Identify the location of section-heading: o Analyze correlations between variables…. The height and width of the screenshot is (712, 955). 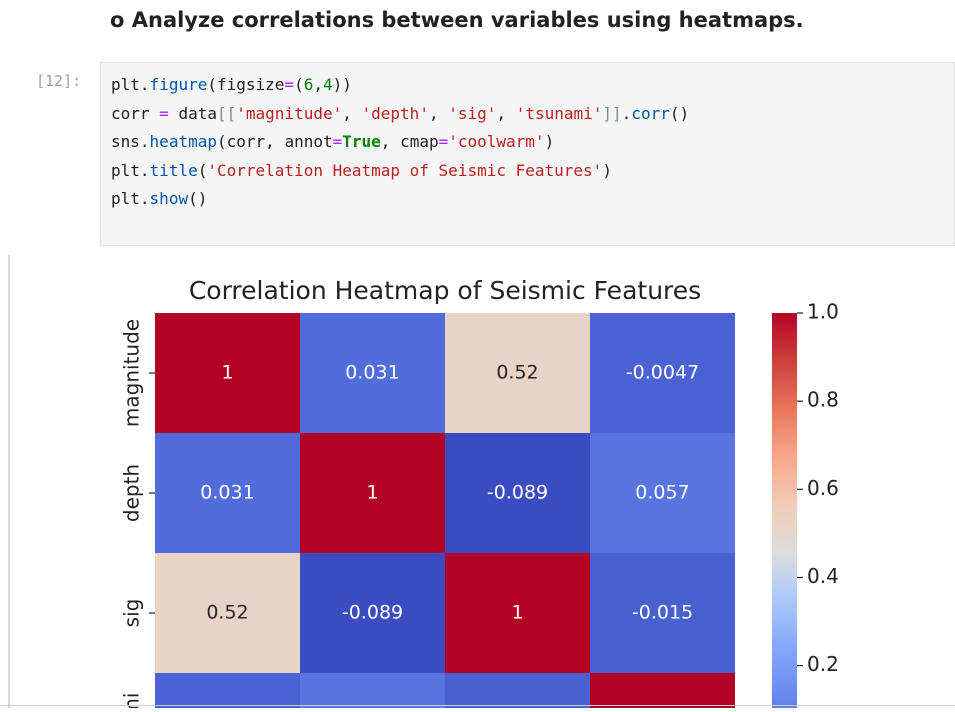
(457, 20).